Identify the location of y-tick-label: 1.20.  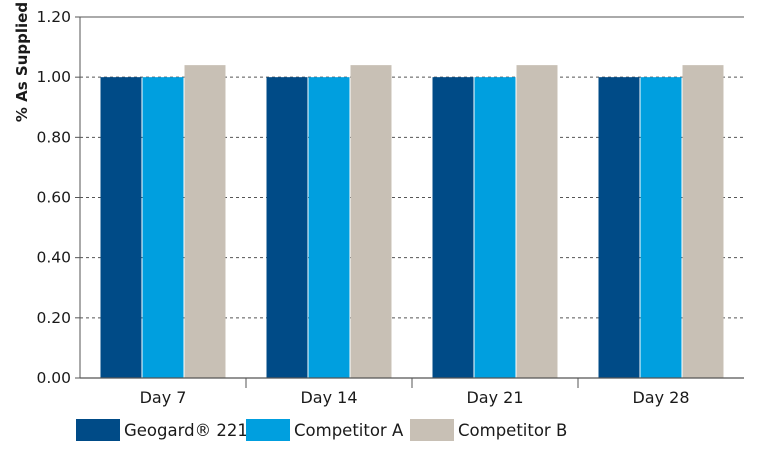
(53, 17).